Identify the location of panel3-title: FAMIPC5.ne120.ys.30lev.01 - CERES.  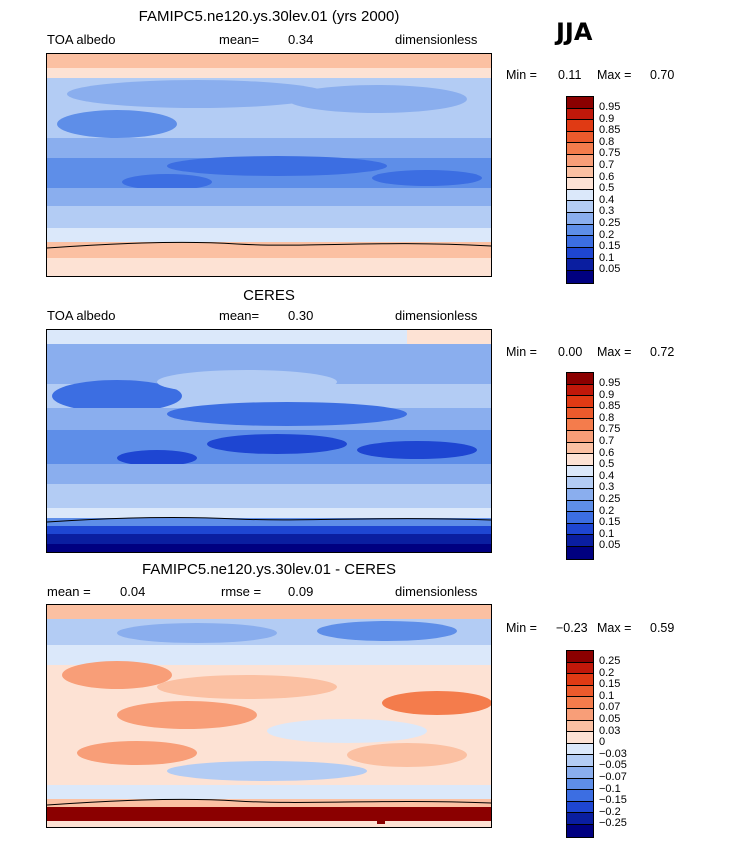
(268, 569).